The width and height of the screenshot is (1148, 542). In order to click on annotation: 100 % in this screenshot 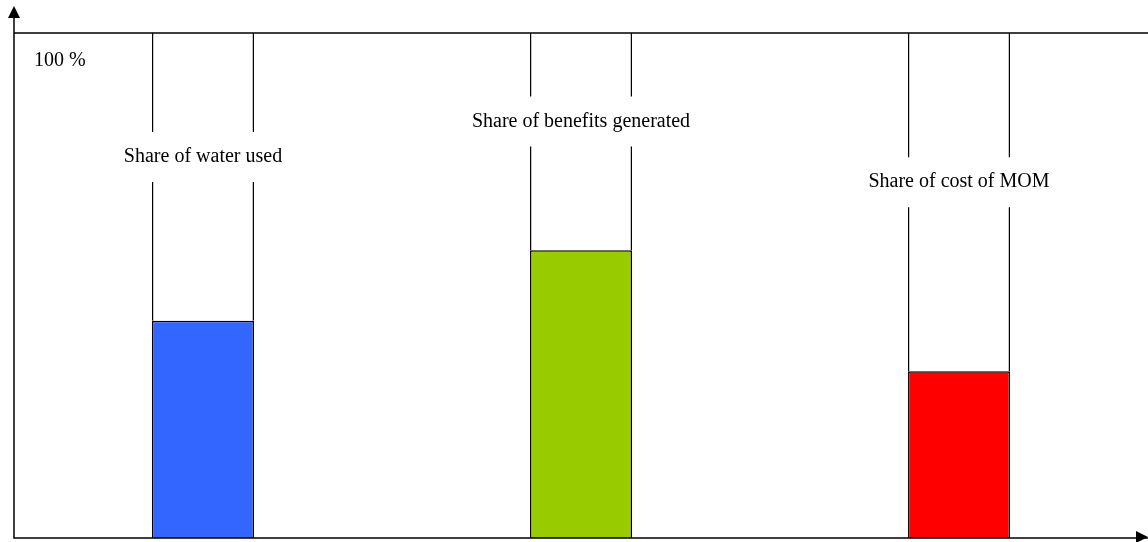, I will do `click(60, 59)`.